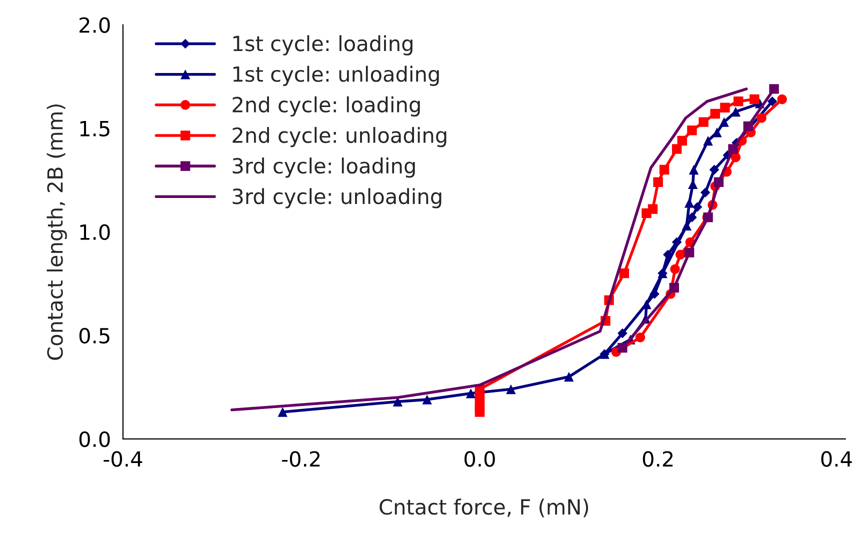 The width and height of the screenshot is (860, 550). I want to click on y-tick-label: 0.0, so click(94, 439).